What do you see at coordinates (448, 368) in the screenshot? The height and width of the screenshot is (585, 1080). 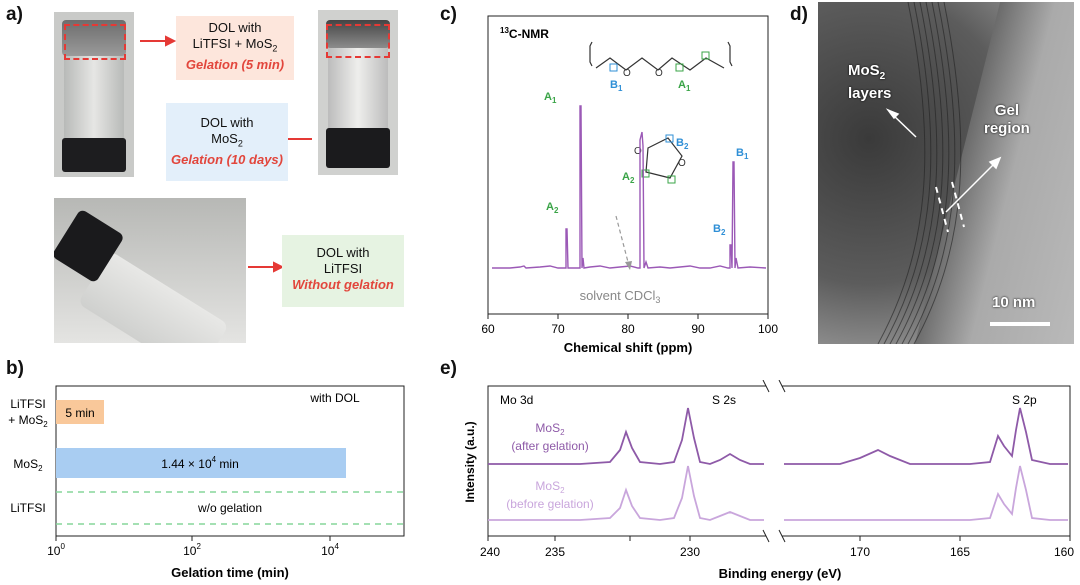 I see `panel-e-label: e)` at bounding box center [448, 368].